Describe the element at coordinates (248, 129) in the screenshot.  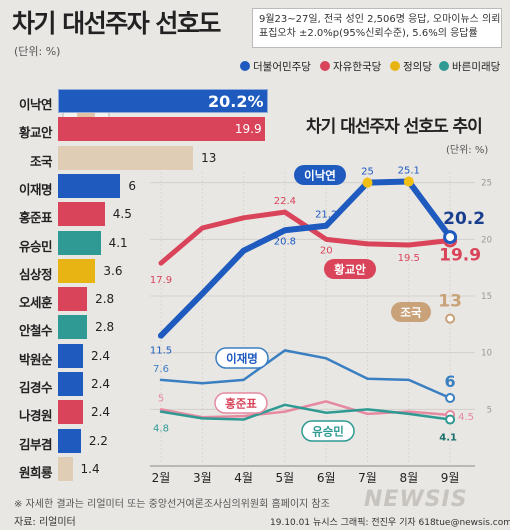
I see `bar-value-label: 19.9` at that location.